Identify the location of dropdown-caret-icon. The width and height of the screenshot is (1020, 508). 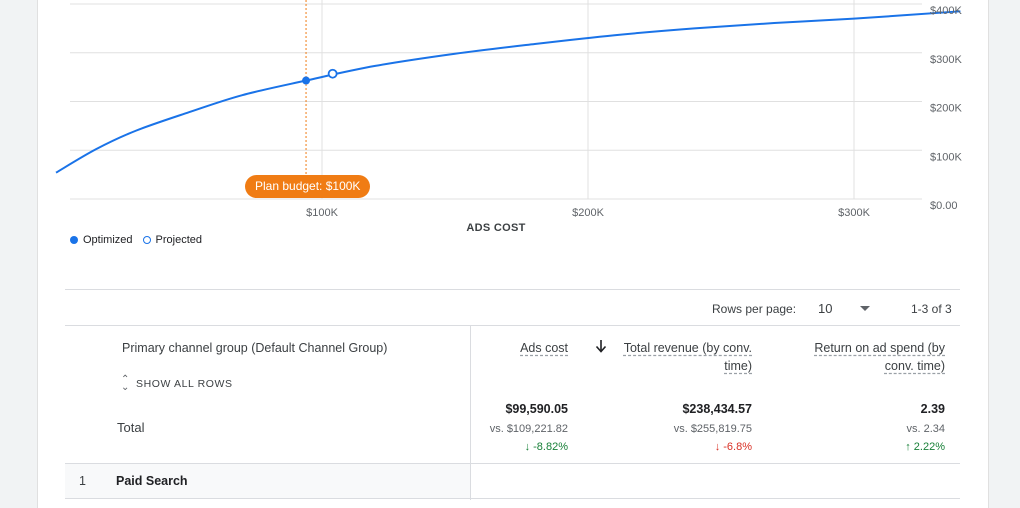
(865, 308).